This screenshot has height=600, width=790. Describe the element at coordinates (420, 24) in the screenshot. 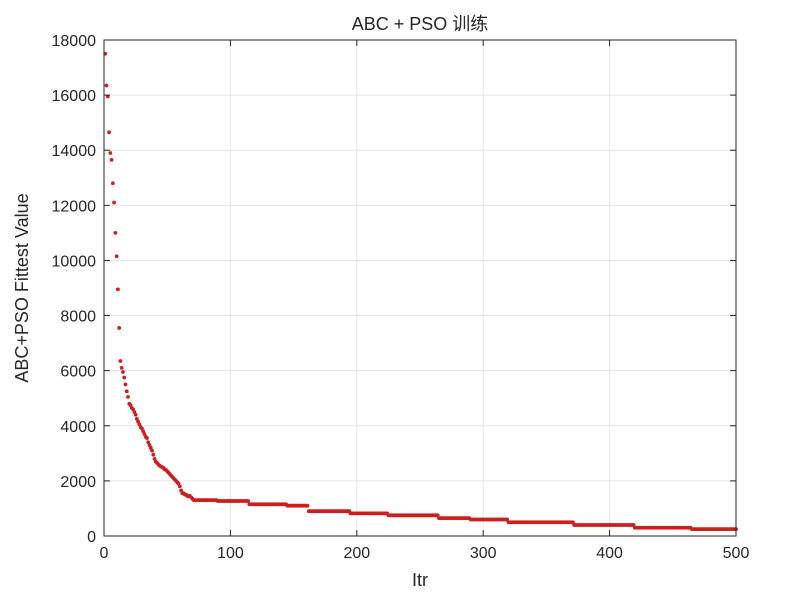

I see `chart-title: ABC + PSO 训练` at that location.